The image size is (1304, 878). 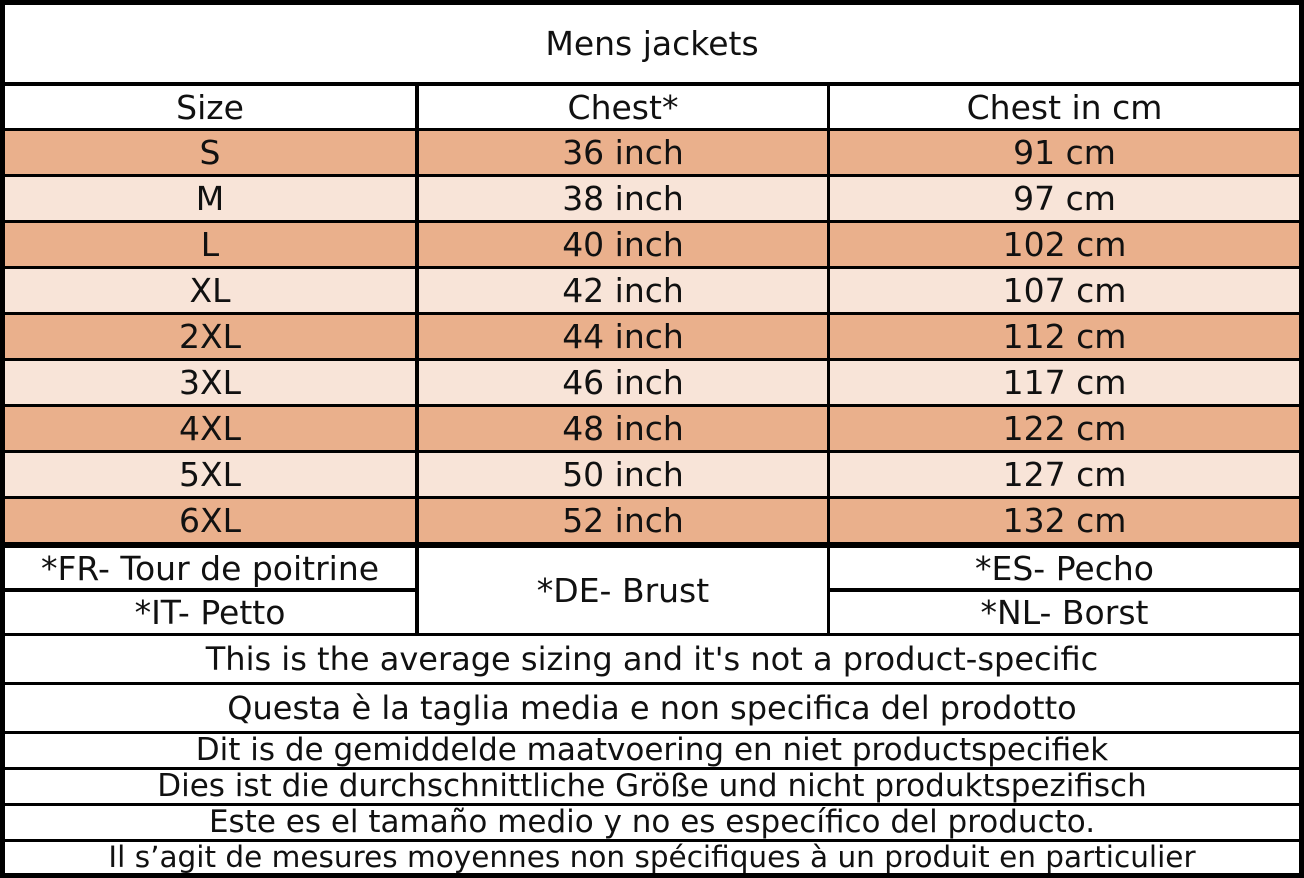 I want to click on row-cm-cell: 132 cm, so click(x=1064, y=520).